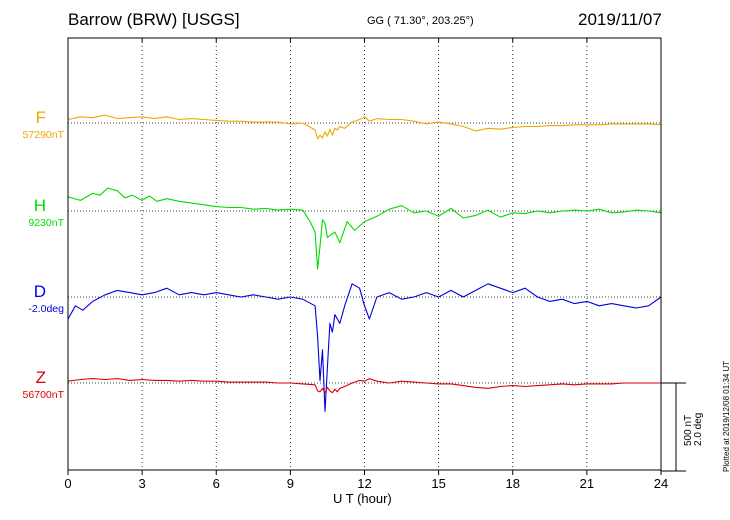 This screenshot has height=520, width=730. I want to click on scale-bar: 500 nT 2.0 deg, so click(682, 427).